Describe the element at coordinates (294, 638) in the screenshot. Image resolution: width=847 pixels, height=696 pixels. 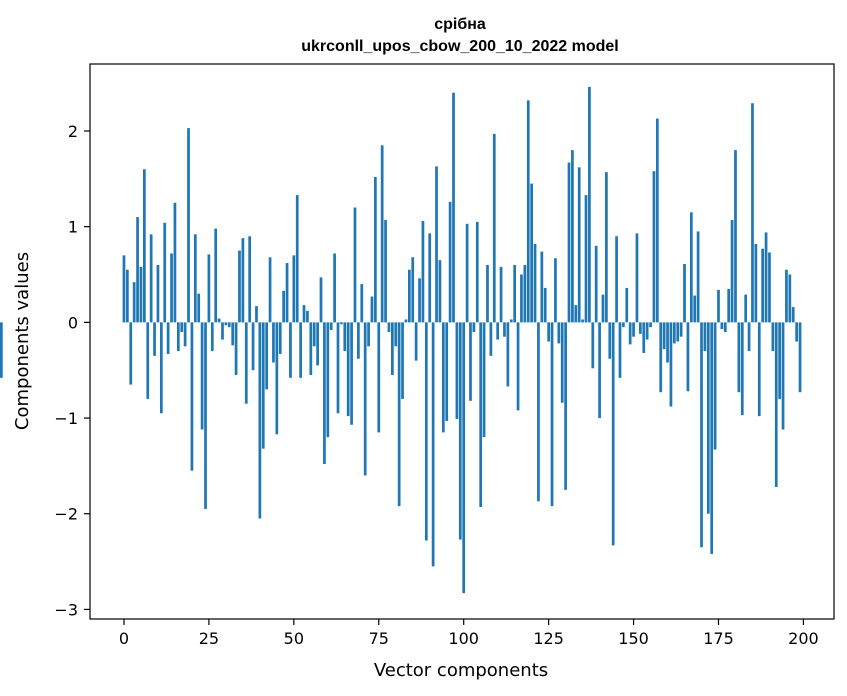
I see `x-tick-label: 50` at that location.